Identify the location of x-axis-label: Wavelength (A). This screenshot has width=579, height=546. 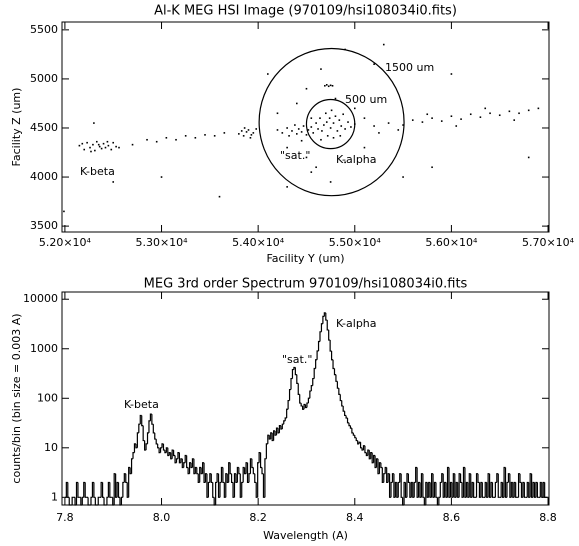
(305, 535).